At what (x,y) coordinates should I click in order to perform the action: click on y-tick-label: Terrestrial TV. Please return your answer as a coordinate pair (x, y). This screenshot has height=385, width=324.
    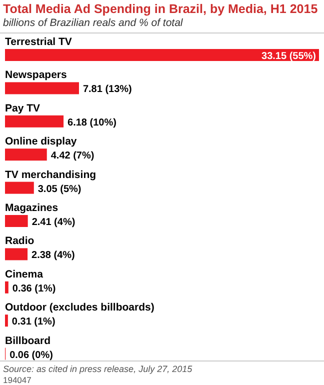
    Looking at the image, I should click on (38, 42).